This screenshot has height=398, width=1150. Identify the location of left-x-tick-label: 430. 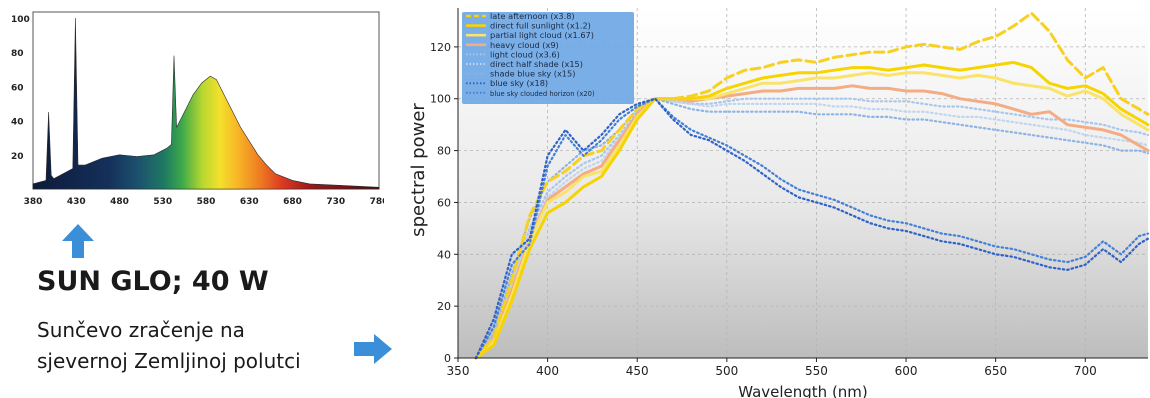
(76, 202).